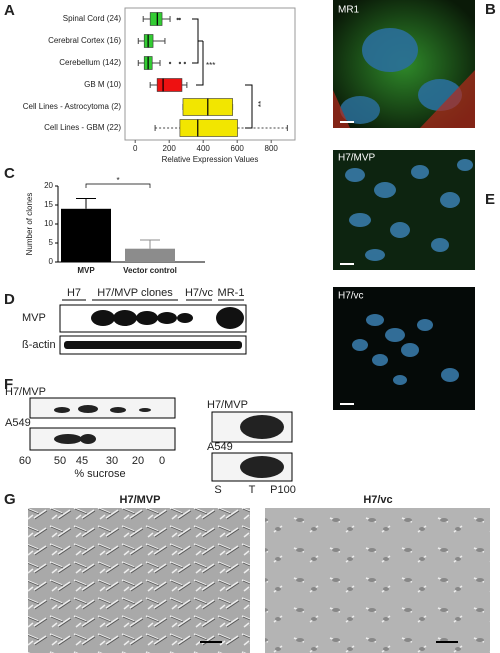  Describe the element at coordinates (135, 293) in the screenshot. I see `lane-label: H7/MVP clones` at that location.